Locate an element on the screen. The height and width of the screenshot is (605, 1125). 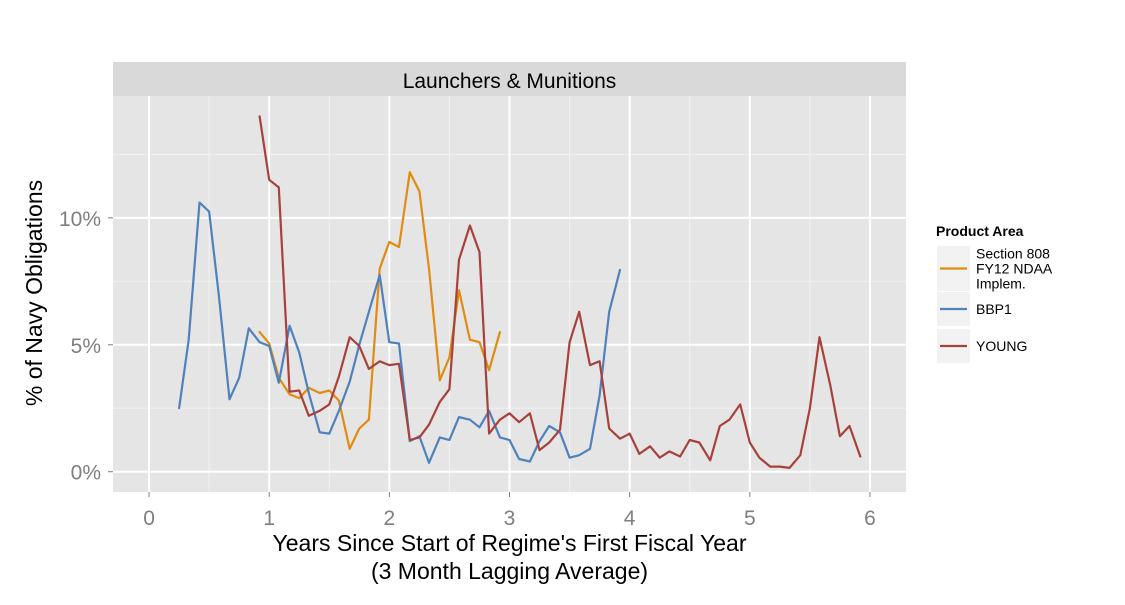
y-tick-label: 5% is located at coordinates (86, 346).